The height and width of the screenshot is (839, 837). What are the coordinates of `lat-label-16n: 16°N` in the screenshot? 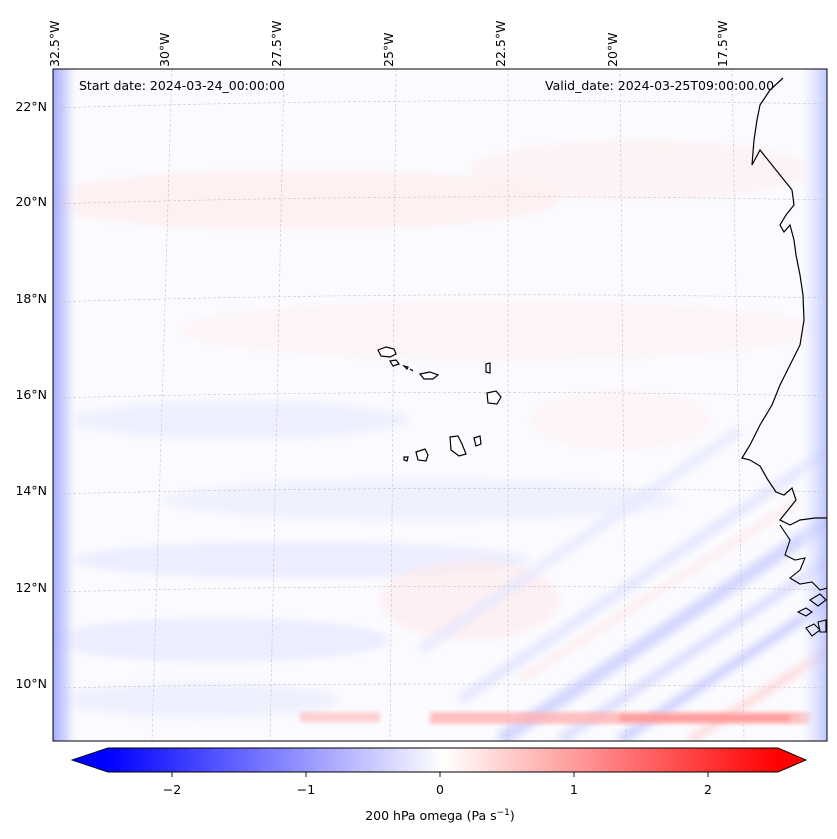 It's located at (31, 394).